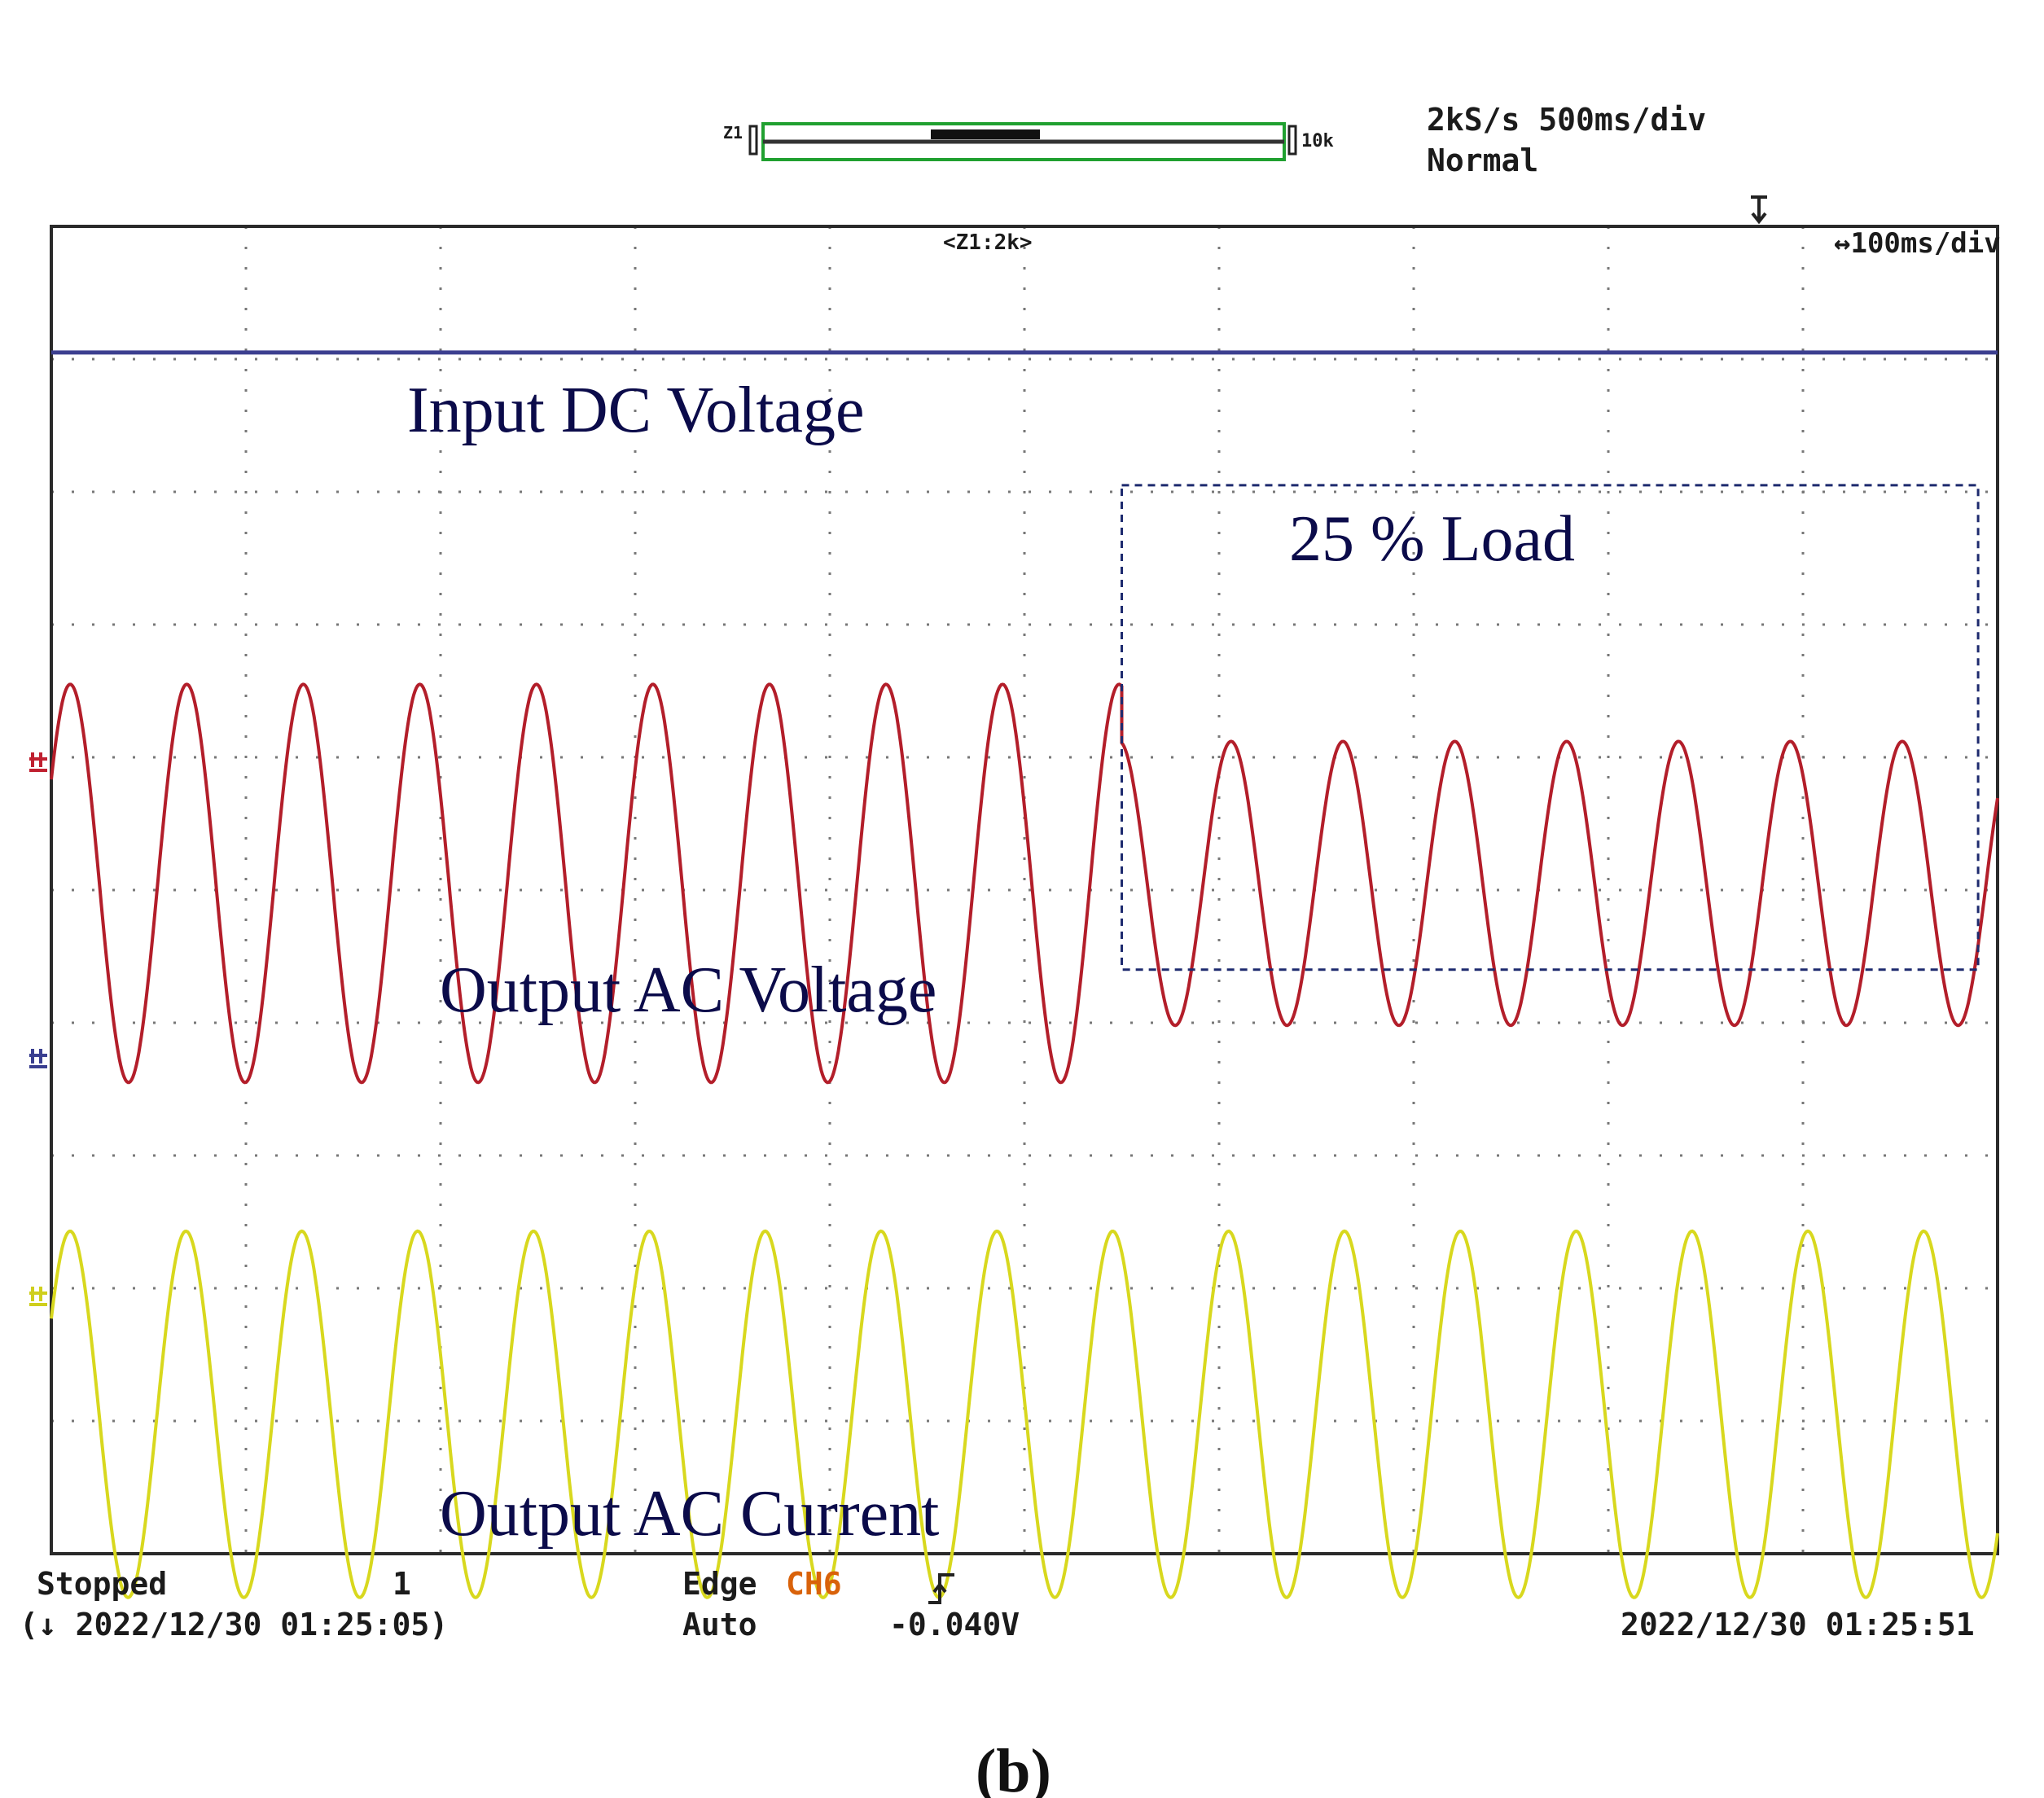 This screenshot has width=2044, height=1798. Describe the element at coordinates (1028, 141) in the screenshot. I see `zoom-bar: Z1 10k` at that location.